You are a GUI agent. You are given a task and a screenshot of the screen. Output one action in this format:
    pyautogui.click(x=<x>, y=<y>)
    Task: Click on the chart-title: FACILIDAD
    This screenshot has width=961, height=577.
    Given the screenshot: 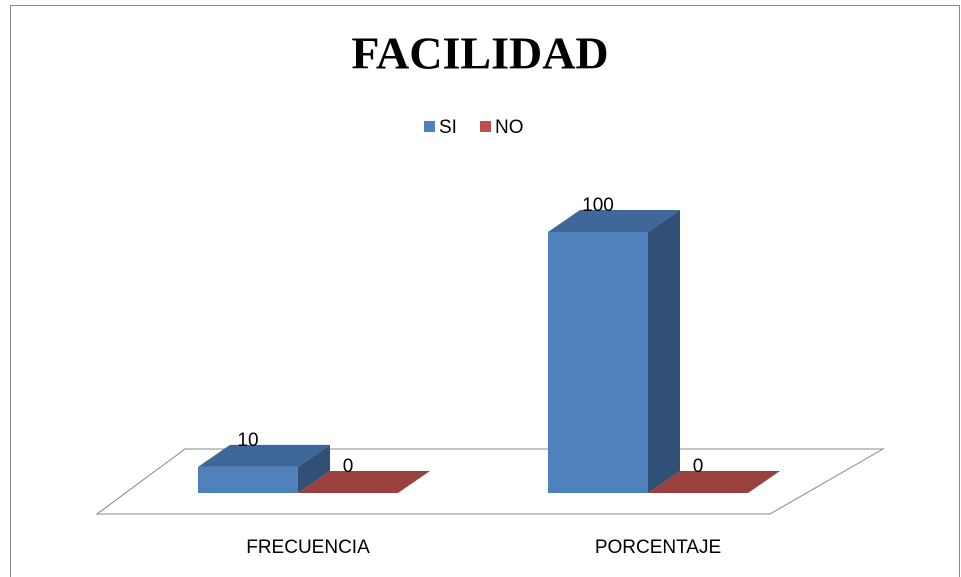 What is the action you would take?
    pyautogui.click(x=479, y=53)
    